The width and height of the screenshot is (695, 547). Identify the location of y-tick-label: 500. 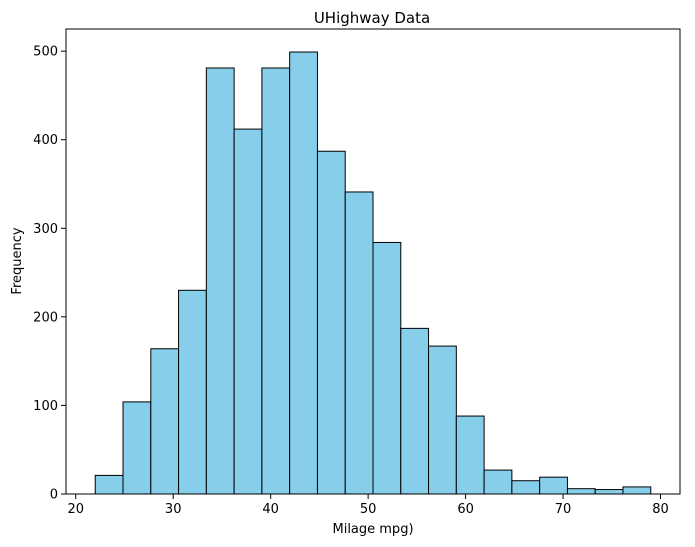
(45, 52).